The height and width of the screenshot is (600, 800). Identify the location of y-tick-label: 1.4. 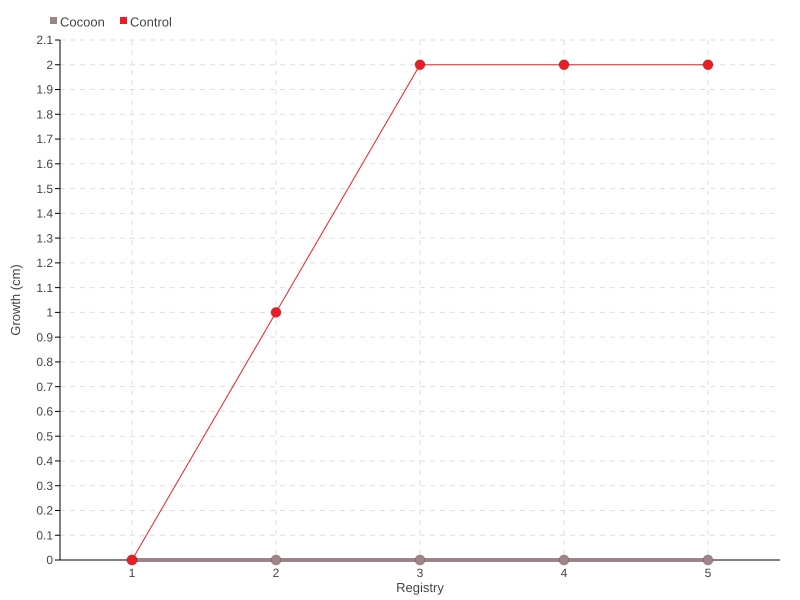
(45, 213).